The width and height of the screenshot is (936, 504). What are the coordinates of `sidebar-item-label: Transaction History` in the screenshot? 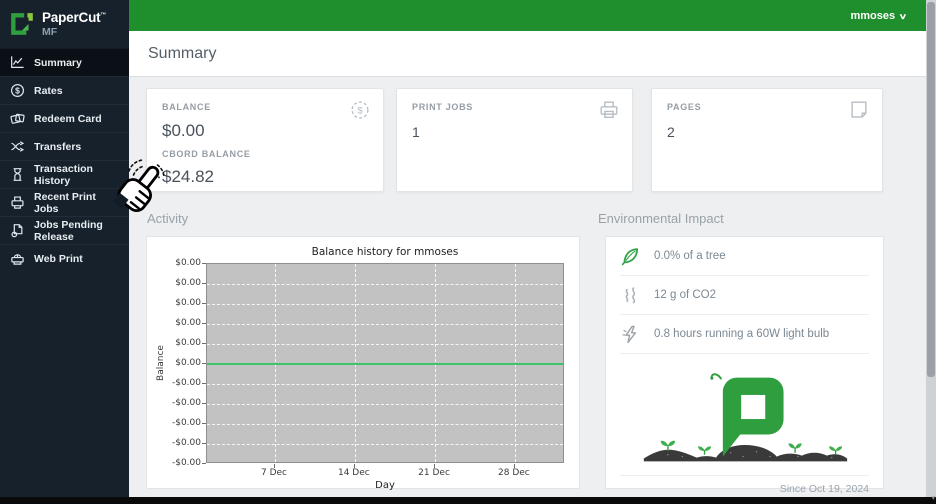 It's located at (63, 174).